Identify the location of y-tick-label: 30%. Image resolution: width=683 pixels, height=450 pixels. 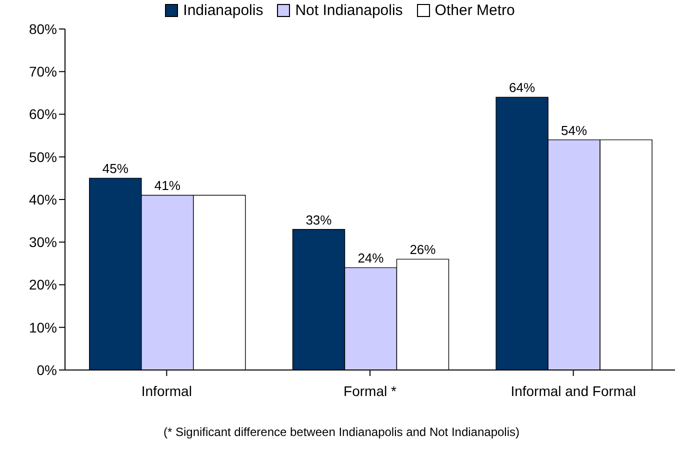
(42, 242).